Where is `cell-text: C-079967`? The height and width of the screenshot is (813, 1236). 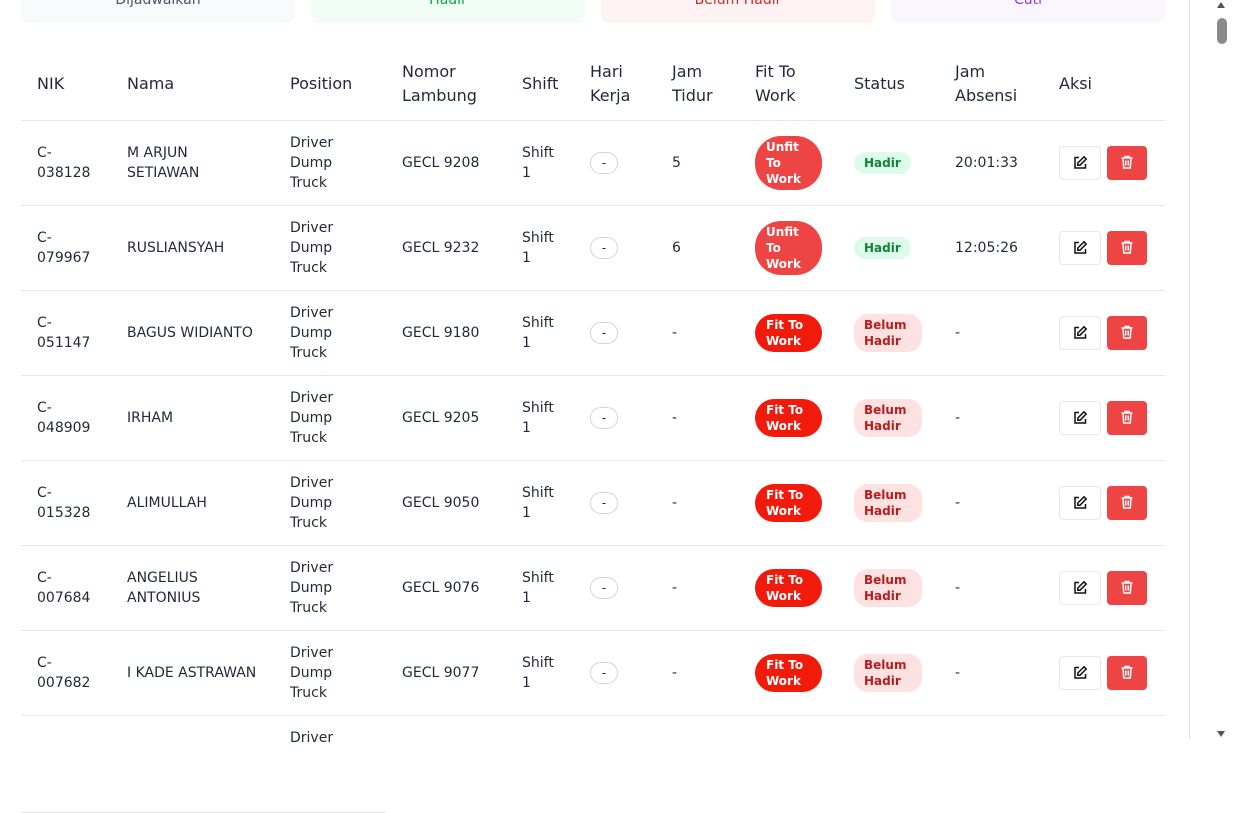
cell-text: C-079967 is located at coordinates (64, 248).